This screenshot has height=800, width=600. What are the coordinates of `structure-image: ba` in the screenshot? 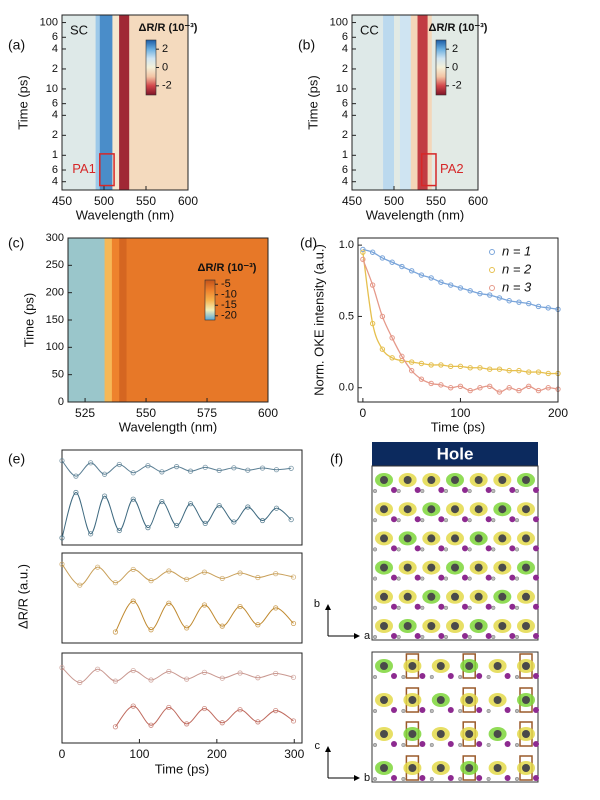 It's located at (426, 553).